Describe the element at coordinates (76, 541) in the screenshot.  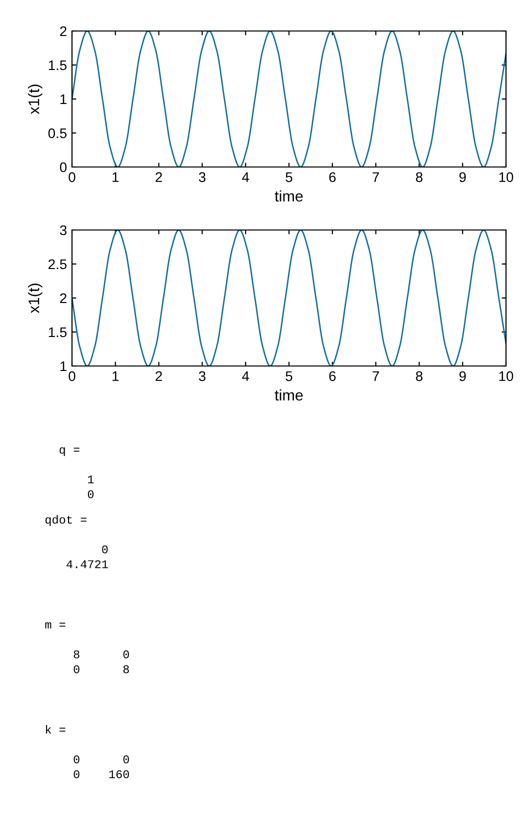
I see `text: qdot = 0 4.4721` at that location.